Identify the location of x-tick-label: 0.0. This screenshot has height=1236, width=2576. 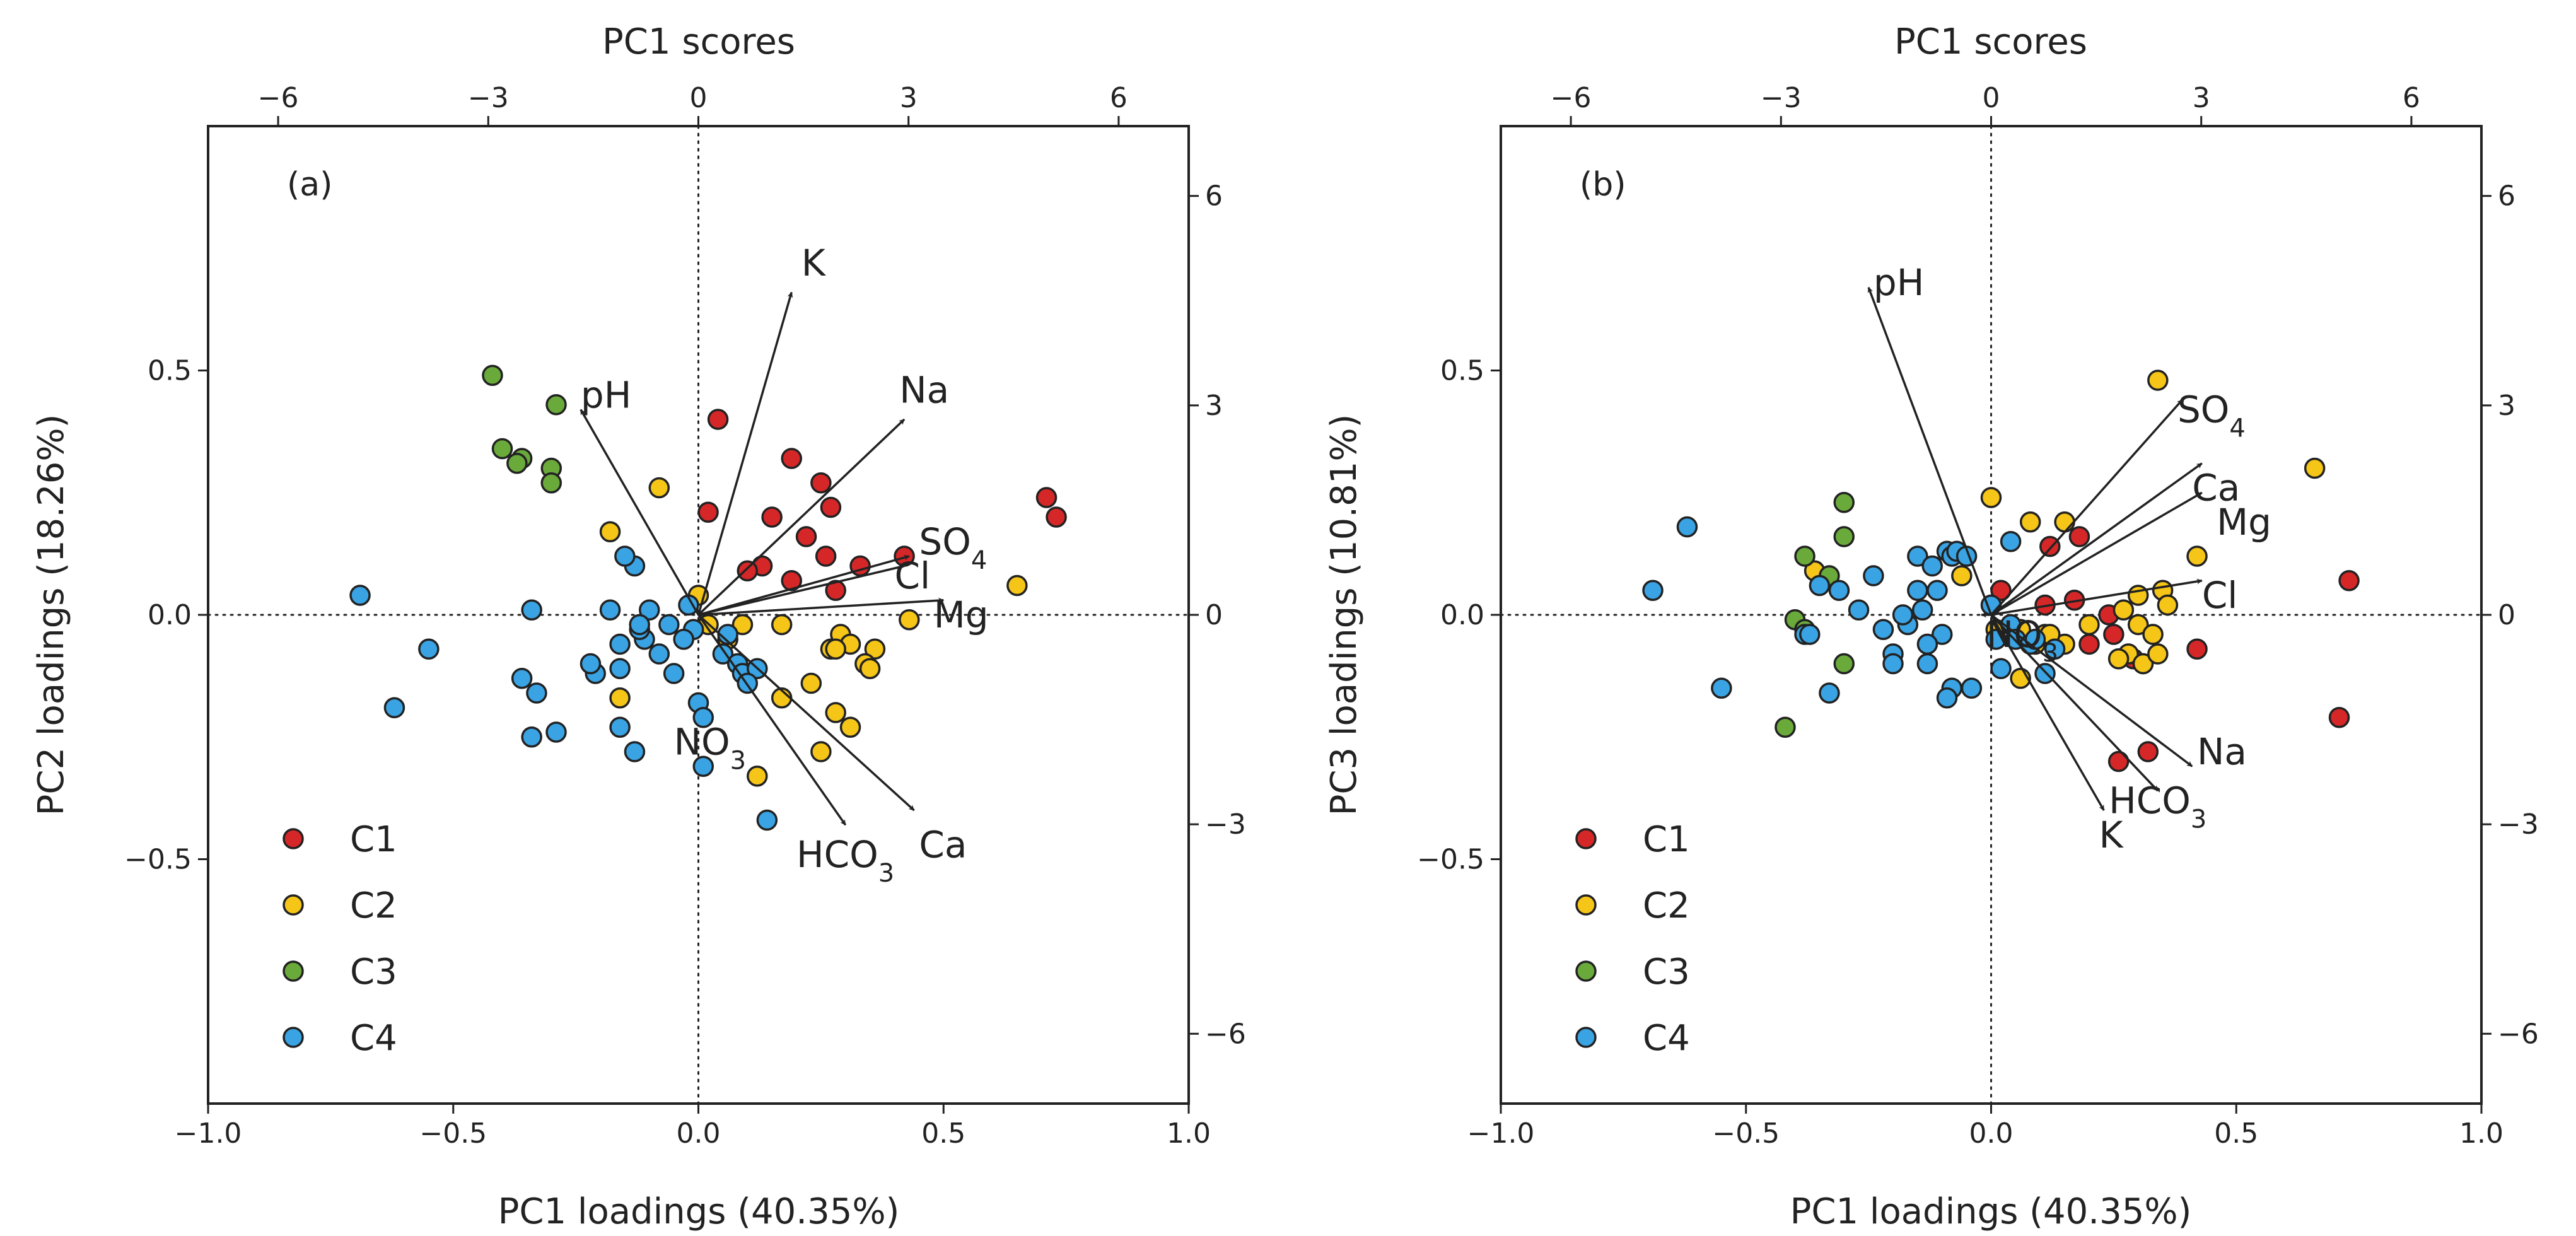
(1992, 1133).